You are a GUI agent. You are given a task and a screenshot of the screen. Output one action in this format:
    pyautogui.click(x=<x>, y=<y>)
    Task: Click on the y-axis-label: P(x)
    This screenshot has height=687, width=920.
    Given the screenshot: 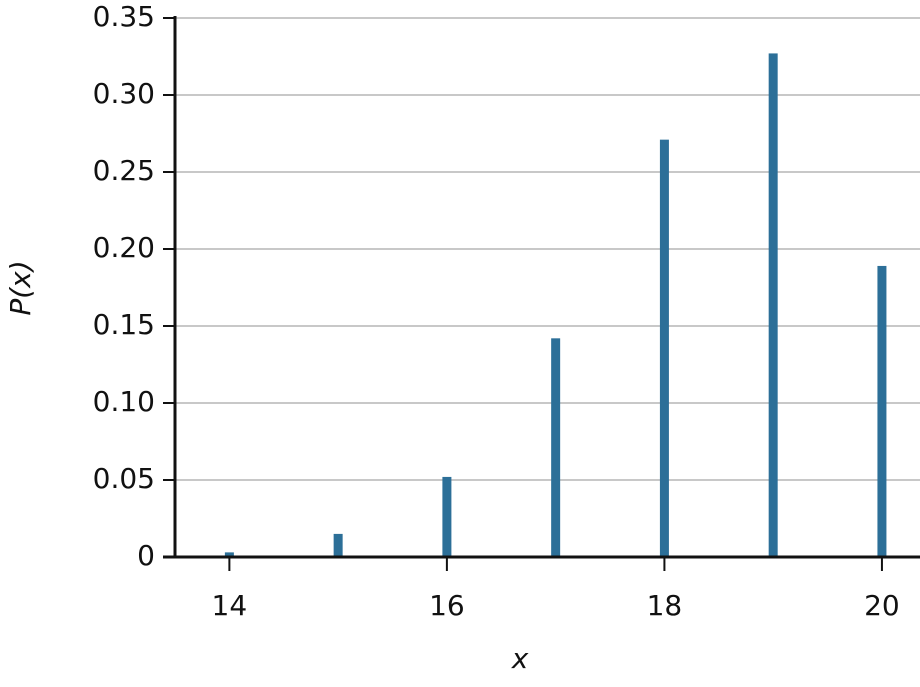 What is the action you would take?
    pyautogui.click(x=20, y=287)
    